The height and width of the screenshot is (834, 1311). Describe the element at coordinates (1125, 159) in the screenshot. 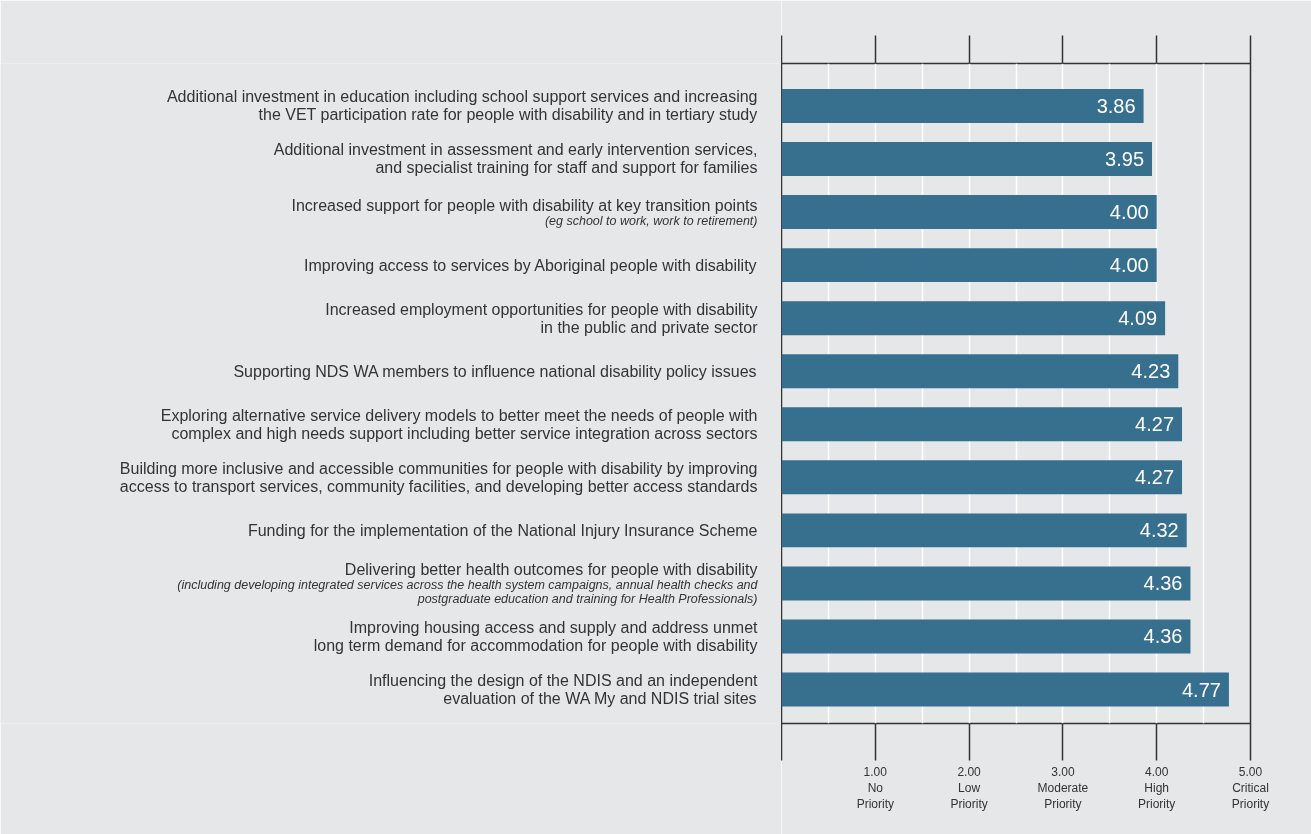

I see `data-label: 3.95` at that location.